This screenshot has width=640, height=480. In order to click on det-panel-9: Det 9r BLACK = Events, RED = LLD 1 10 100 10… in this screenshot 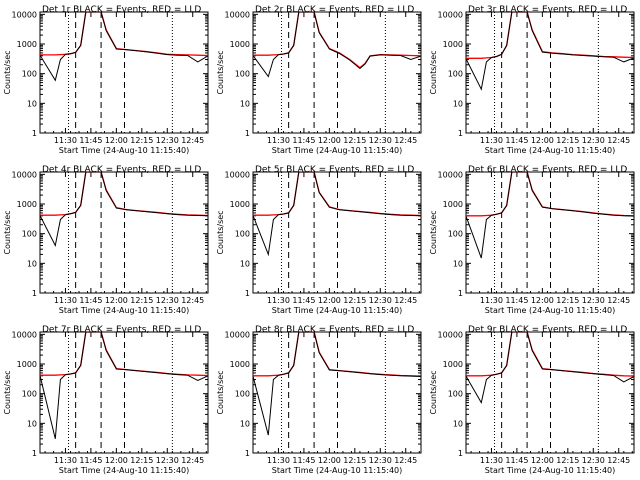, I will do `click(532, 400)`.